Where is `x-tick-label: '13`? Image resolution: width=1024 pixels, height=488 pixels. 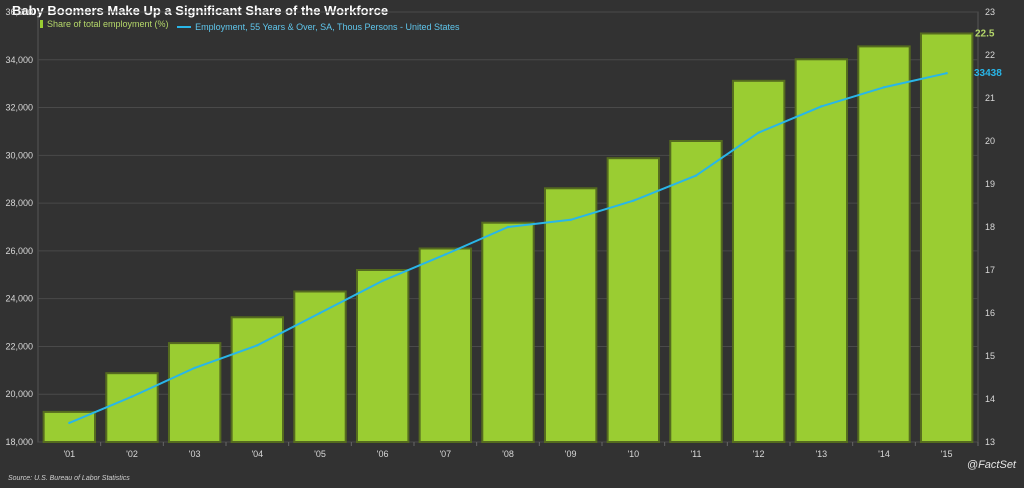
x-tick-label: '13 is located at coordinates (821, 454).